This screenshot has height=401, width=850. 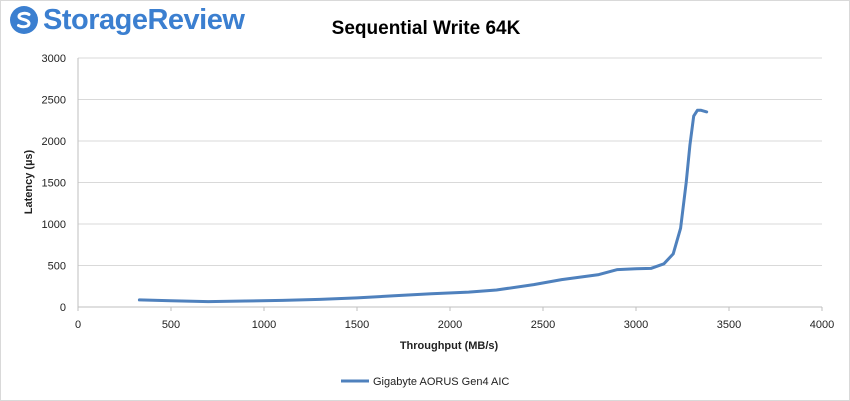 What do you see at coordinates (63, 308) in the screenshot?
I see `y-tick-label: 0` at bounding box center [63, 308].